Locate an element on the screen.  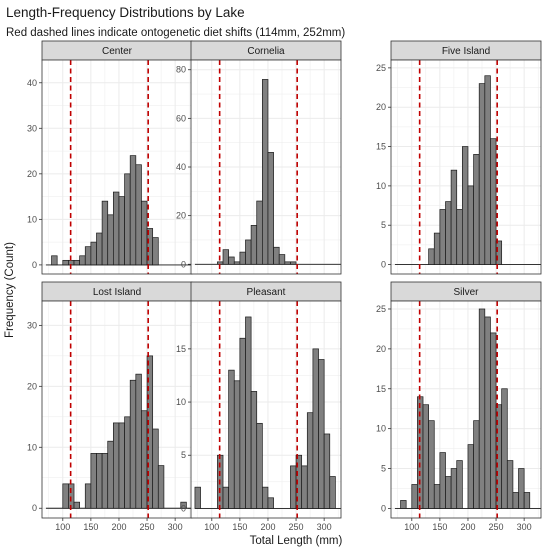
y-axis-title: Frequency (Count) is located at coordinates (10, 290).